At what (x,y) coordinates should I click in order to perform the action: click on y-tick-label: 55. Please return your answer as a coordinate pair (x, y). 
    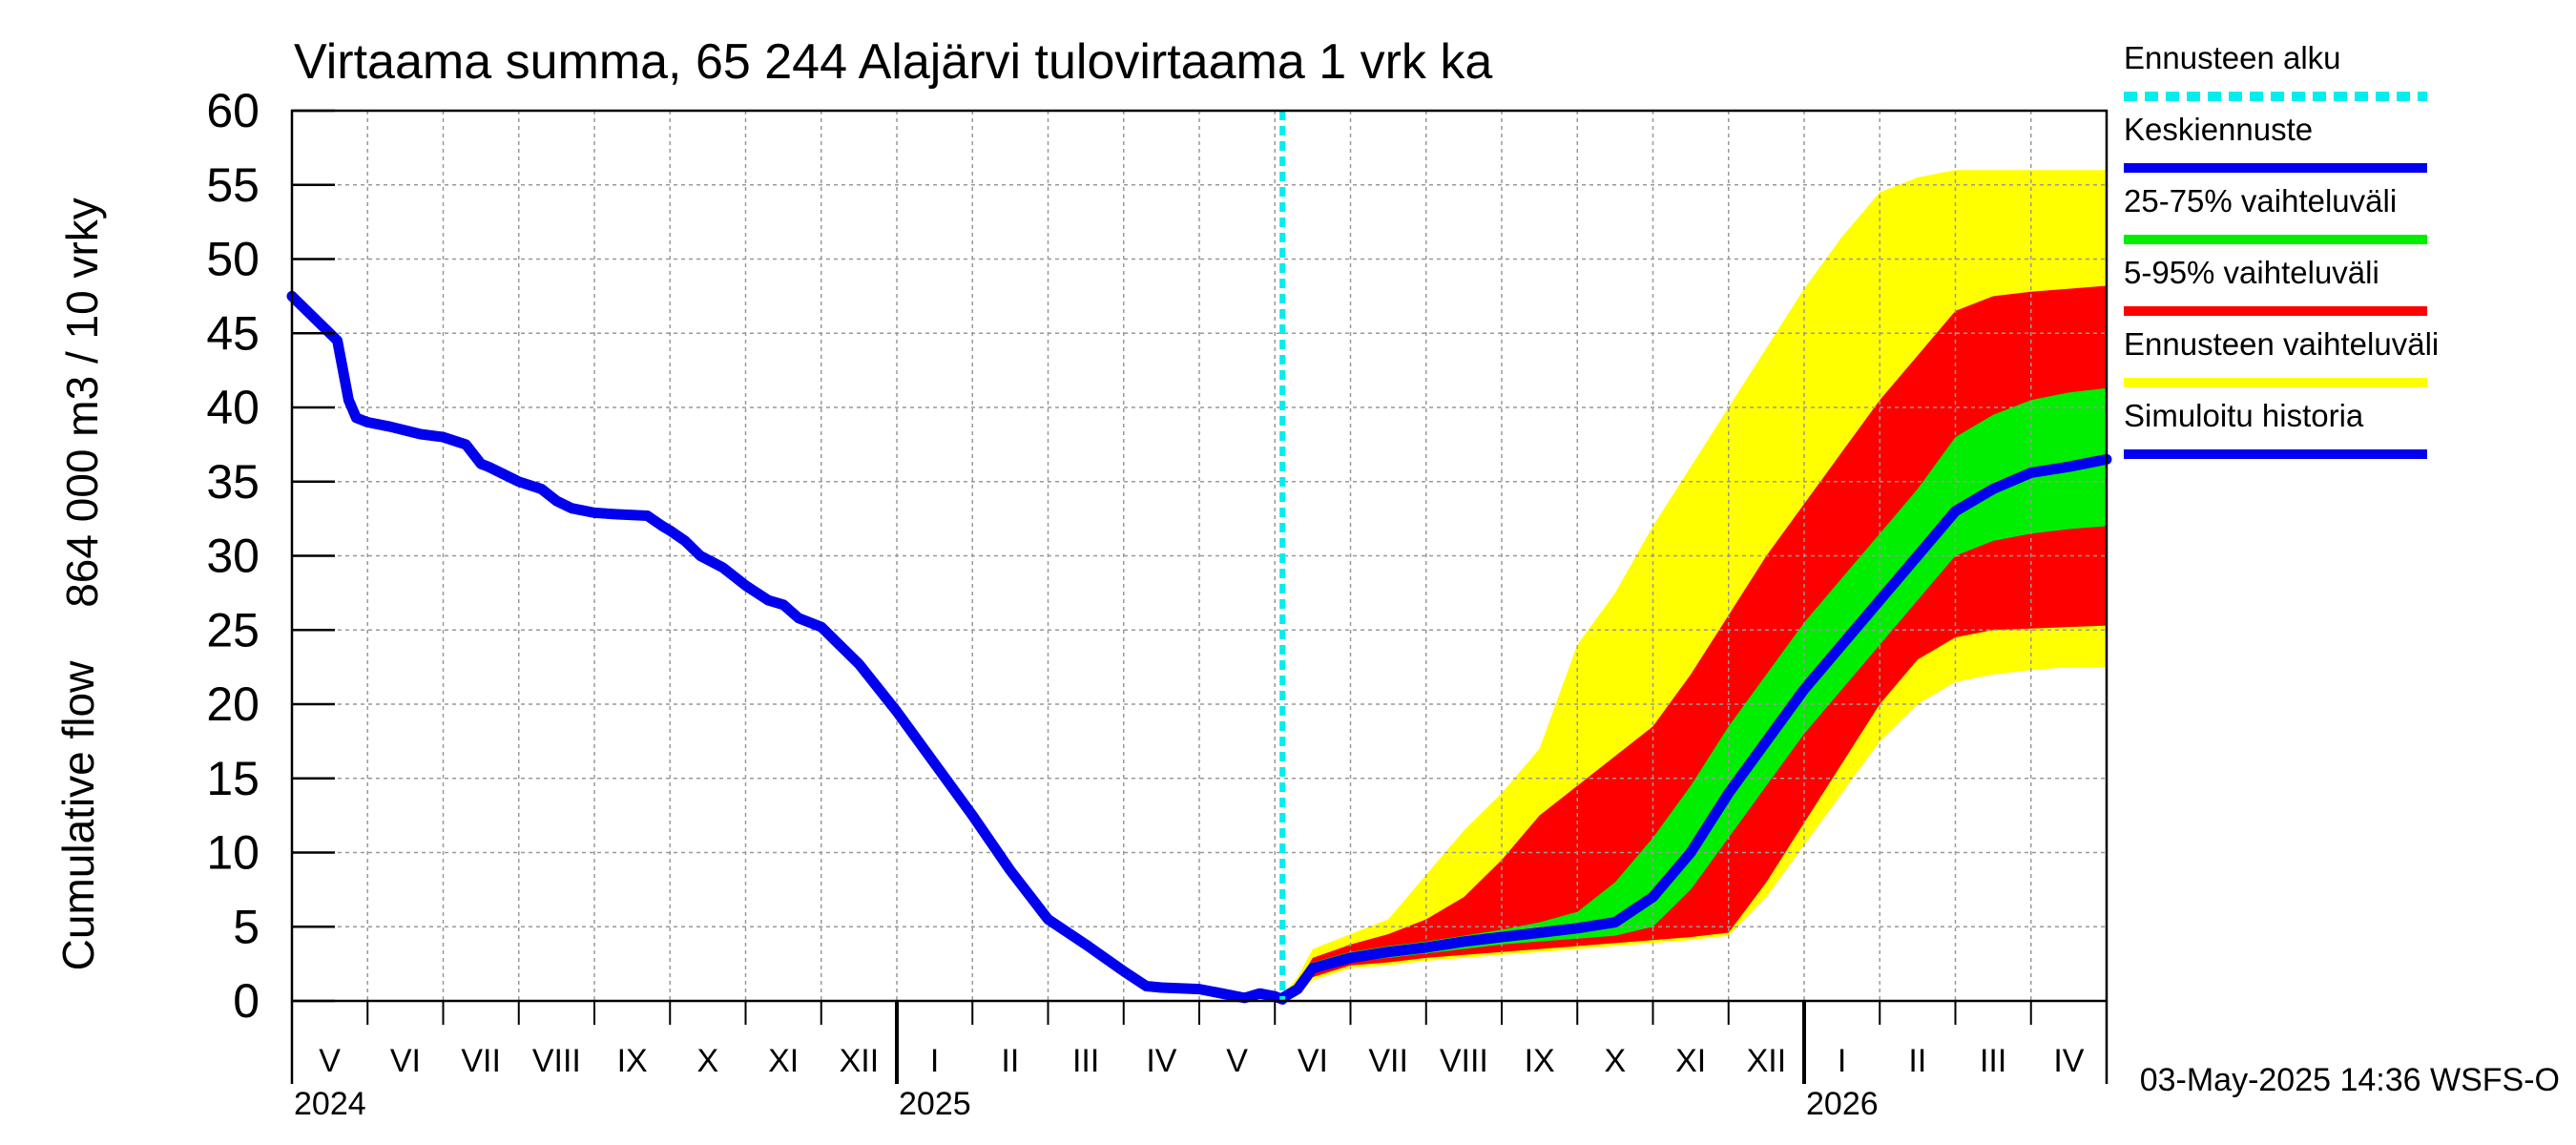
    Looking at the image, I should click on (233, 185).